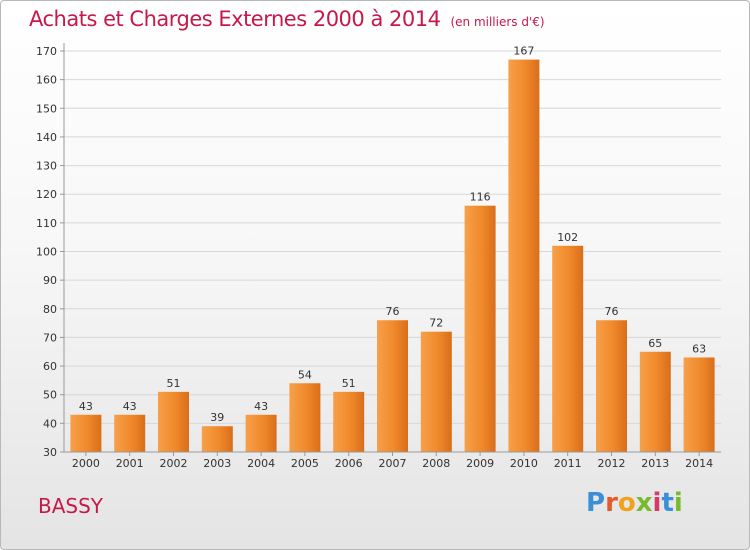 Image resolution: width=750 pixels, height=550 pixels. What do you see at coordinates (46, 252) in the screenshot?
I see `y-tick-label: 100` at bounding box center [46, 252].